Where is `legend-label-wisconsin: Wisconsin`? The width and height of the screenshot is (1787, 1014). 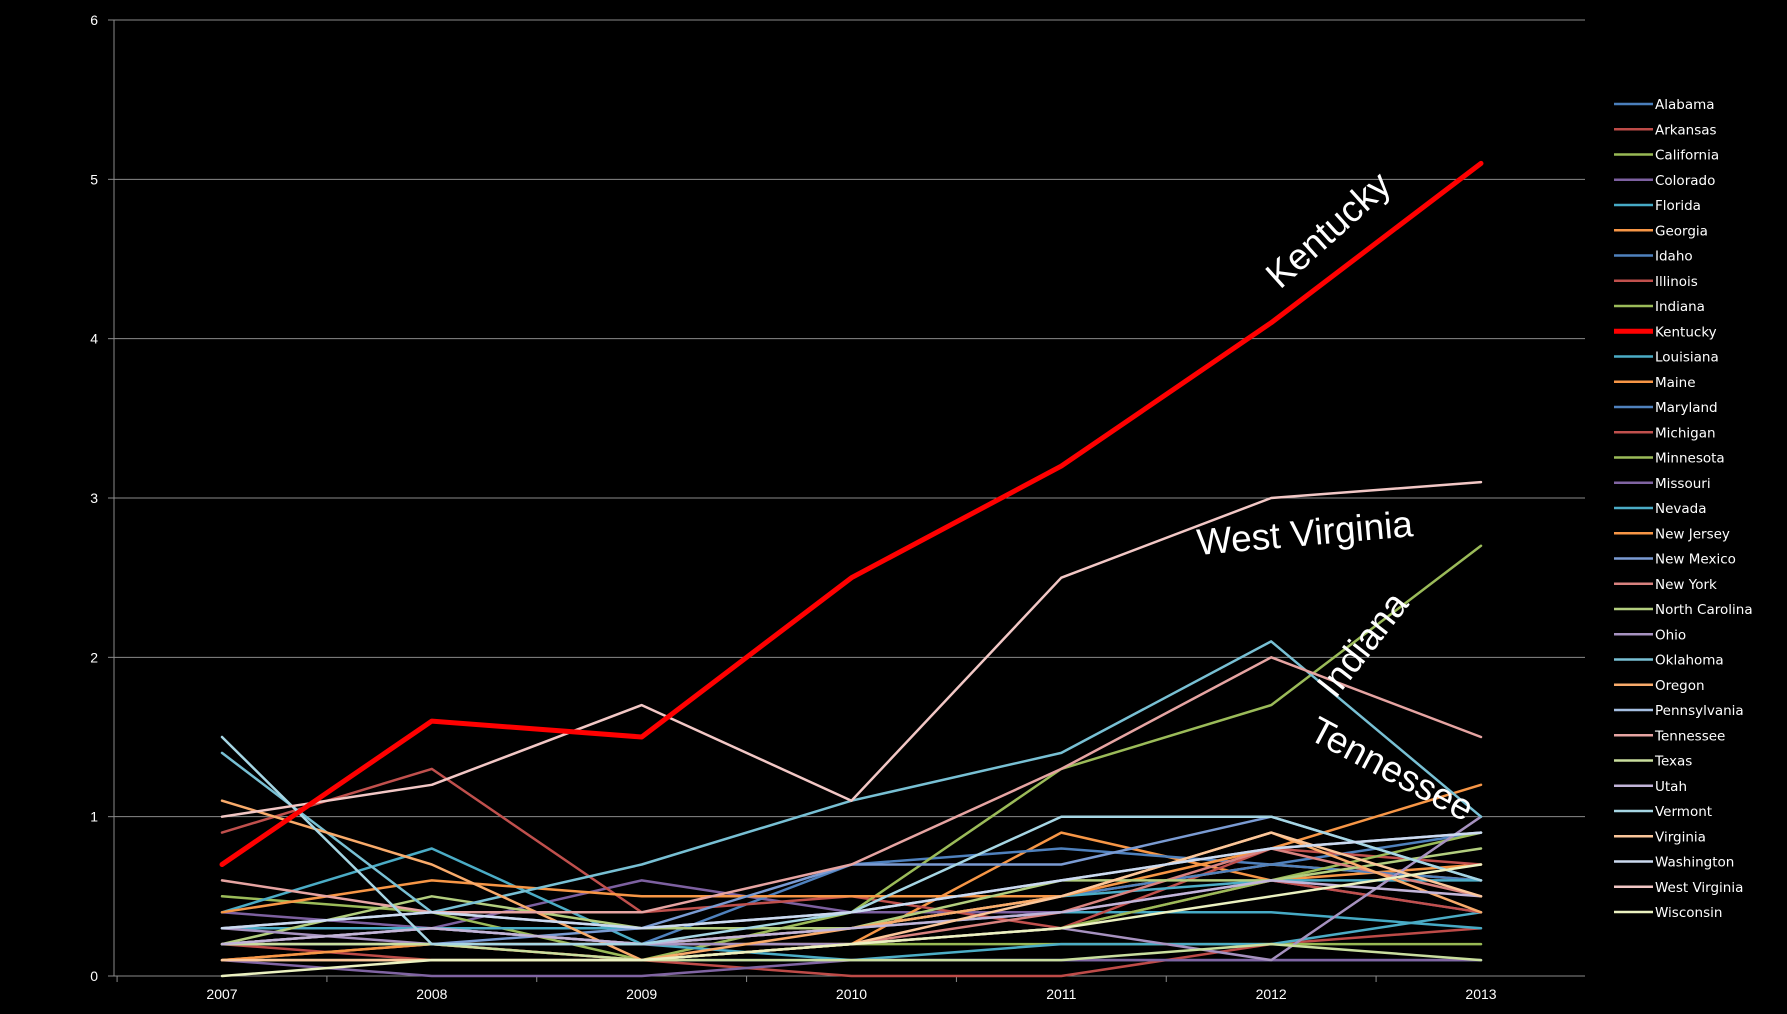
legend-label-wisconsin: Wisconsin is located at coordinates (1688, 913).